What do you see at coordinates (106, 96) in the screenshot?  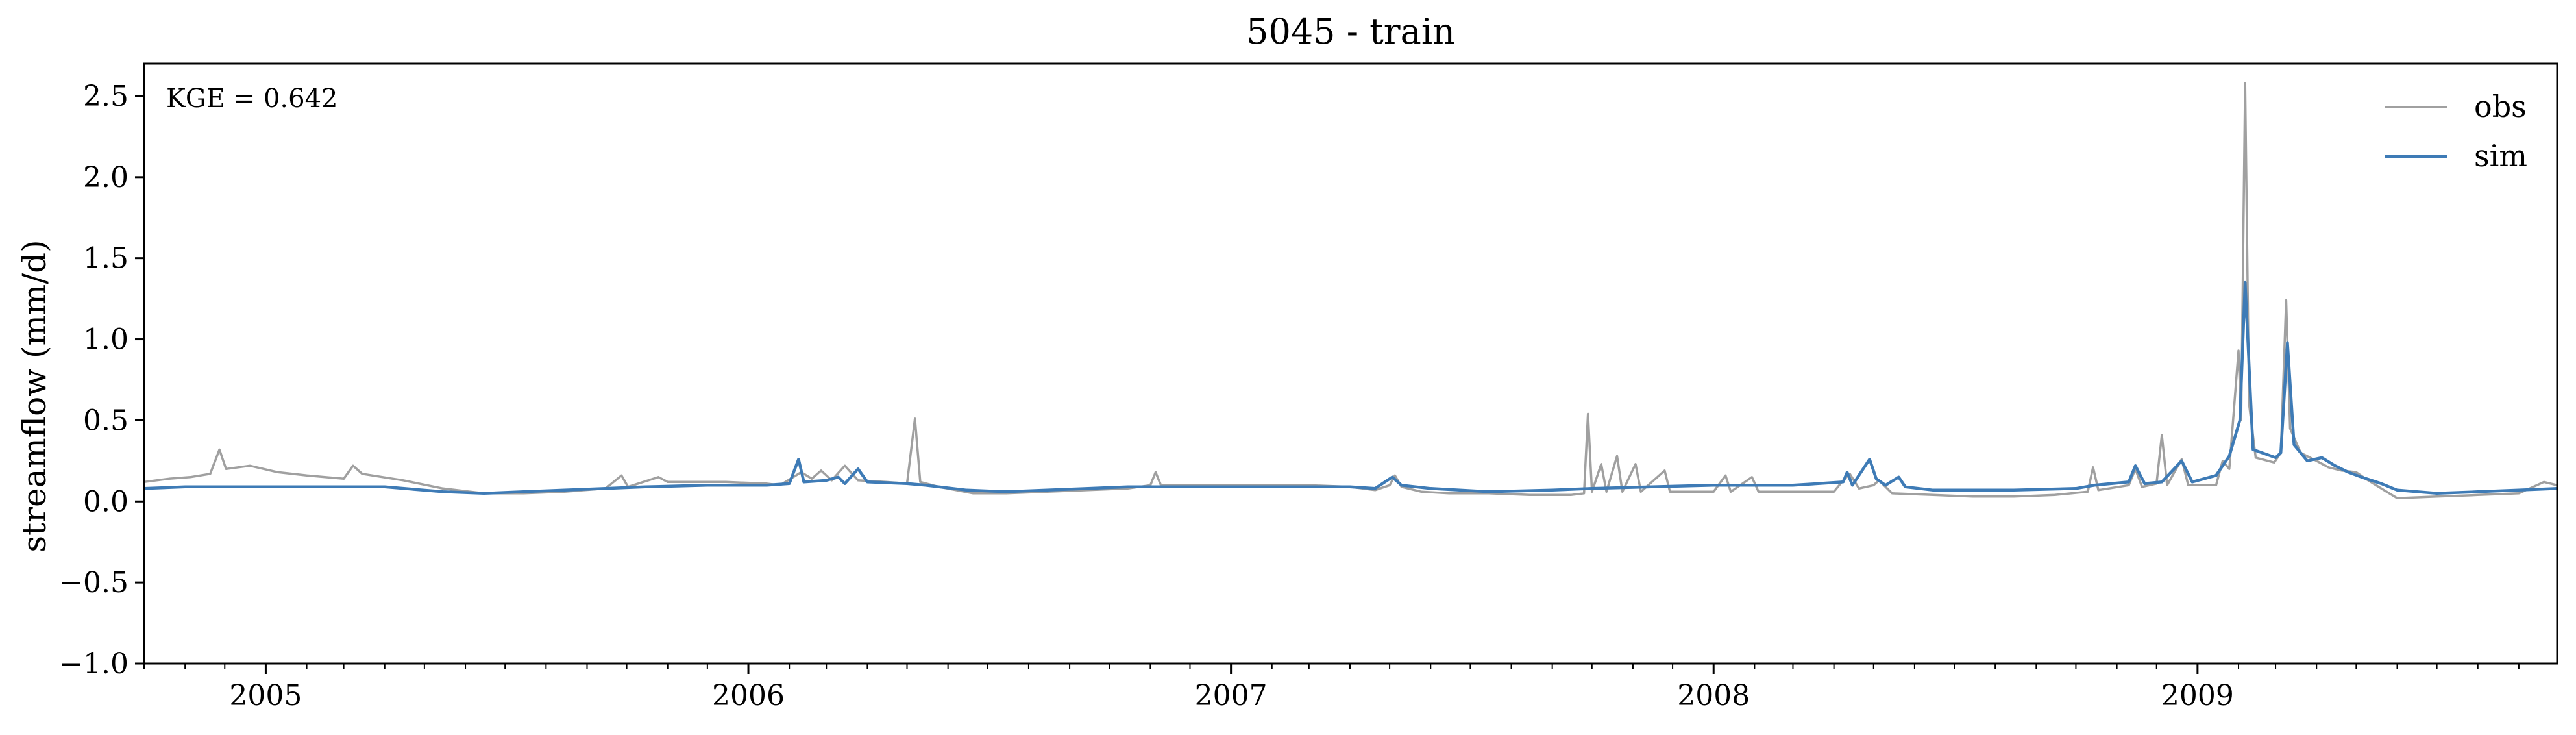 I see `y-tick-label: 2.5` at bounding box center [106, 96].